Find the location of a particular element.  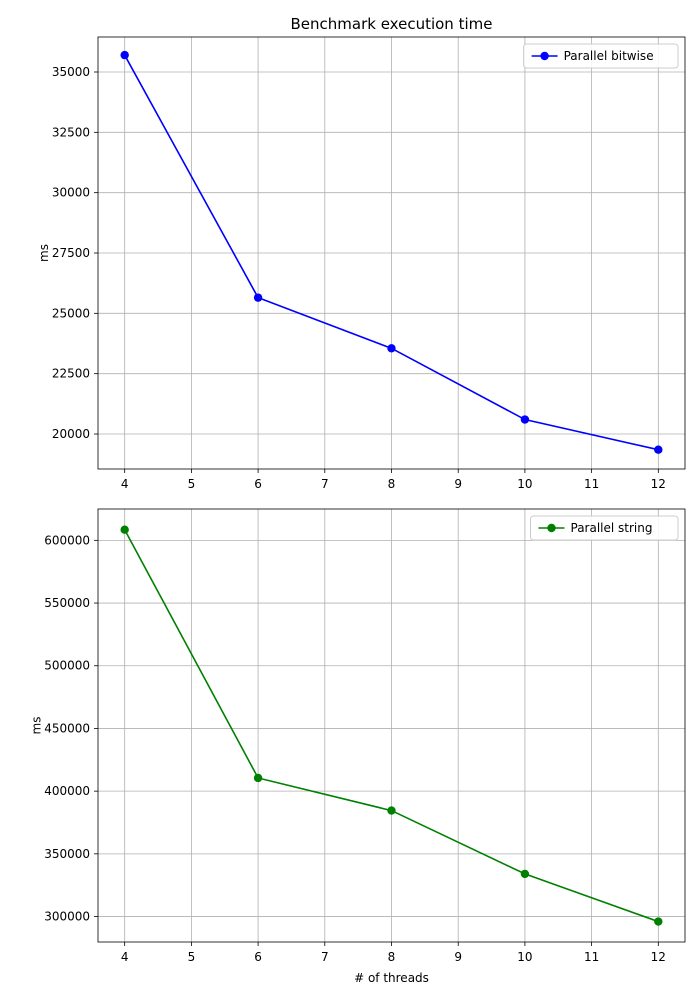

legend: Parallel bitwise is located at coordinates (601, 56).